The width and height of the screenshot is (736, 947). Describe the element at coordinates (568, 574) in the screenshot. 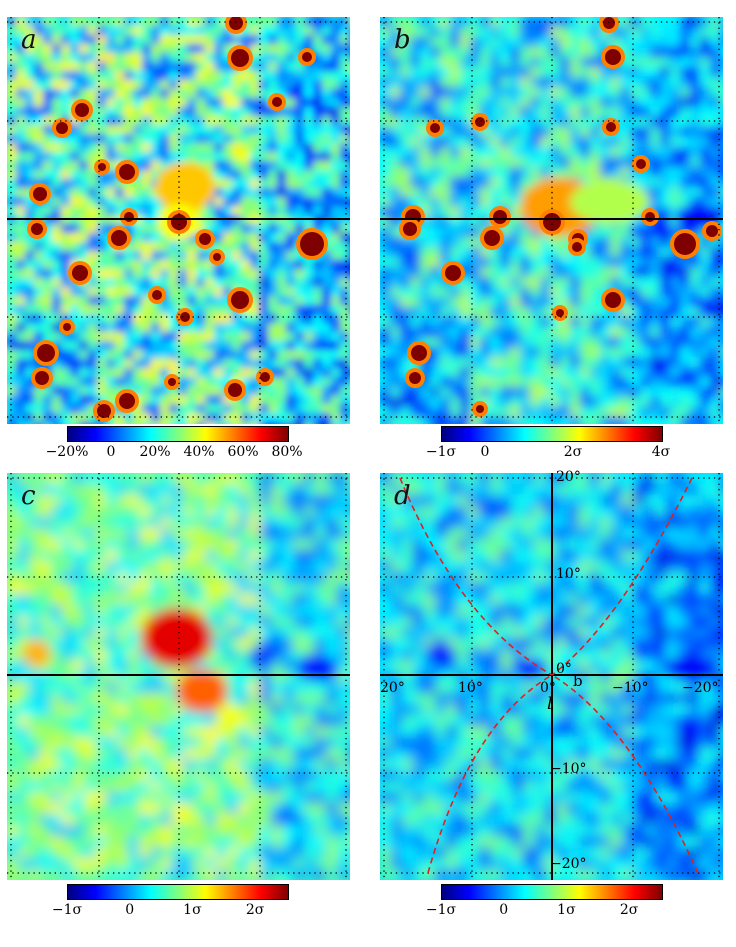

I see `l-tick-10: 10°` at that location.